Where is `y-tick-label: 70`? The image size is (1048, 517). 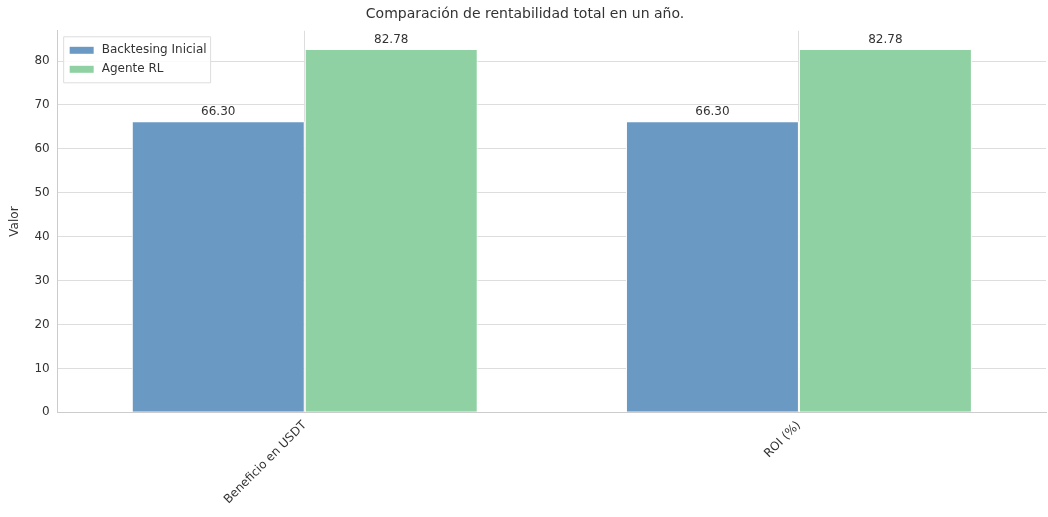
y-tick-label: 70 is located at coordinates (42, 104).